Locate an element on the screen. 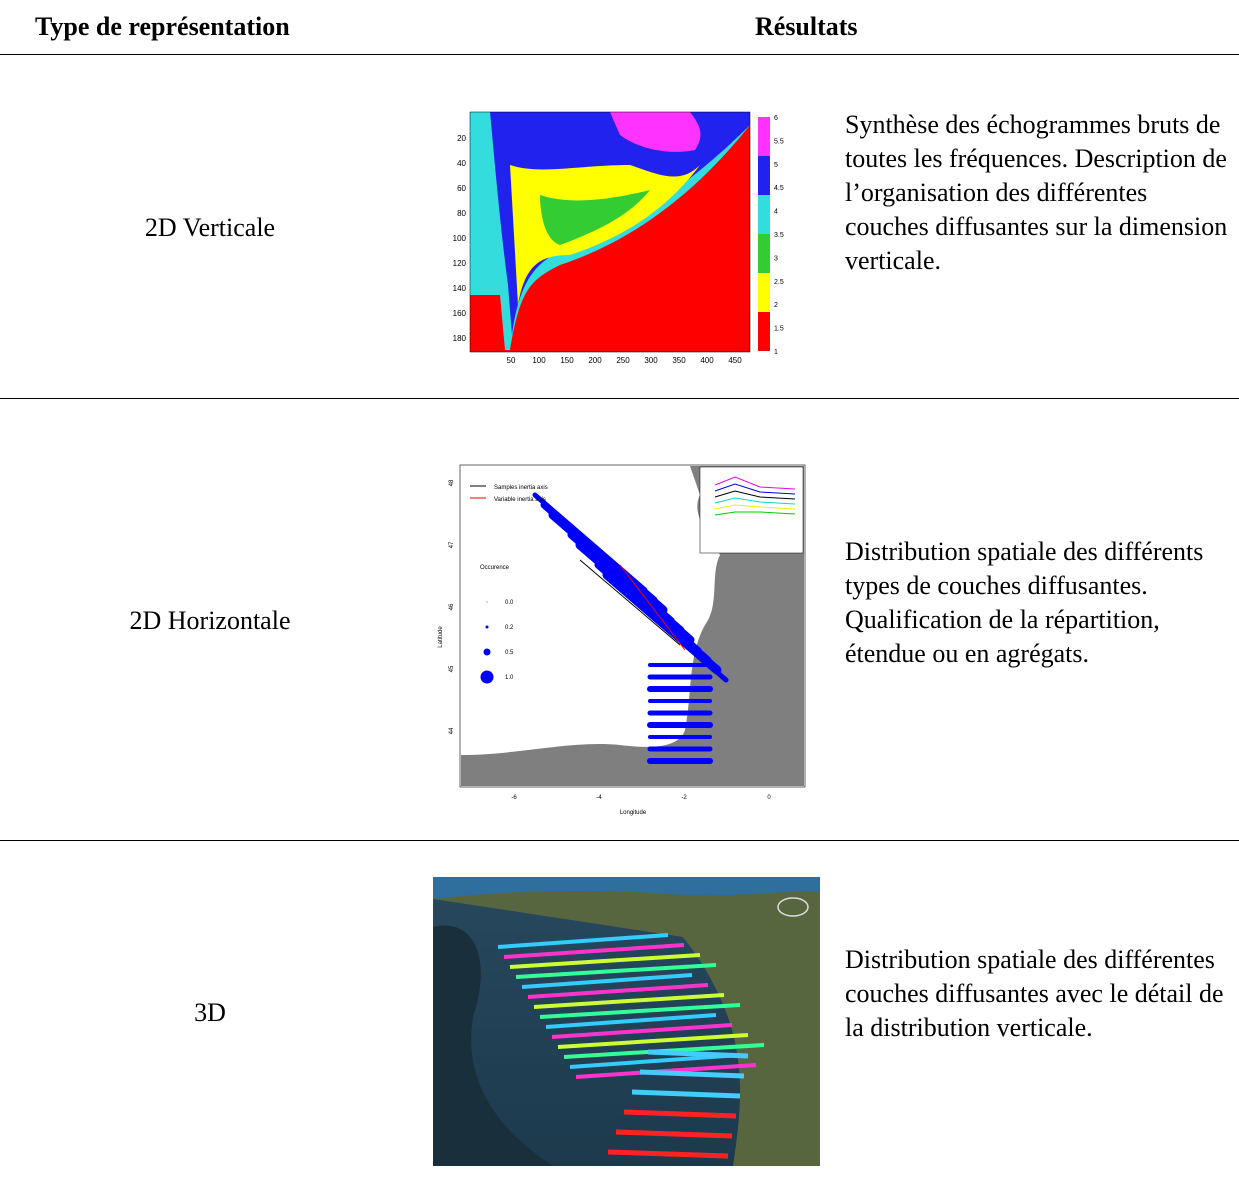 This screenshot has width=1239, height=1177. y-tick-label: 44 is located at coordinates (452, 730).